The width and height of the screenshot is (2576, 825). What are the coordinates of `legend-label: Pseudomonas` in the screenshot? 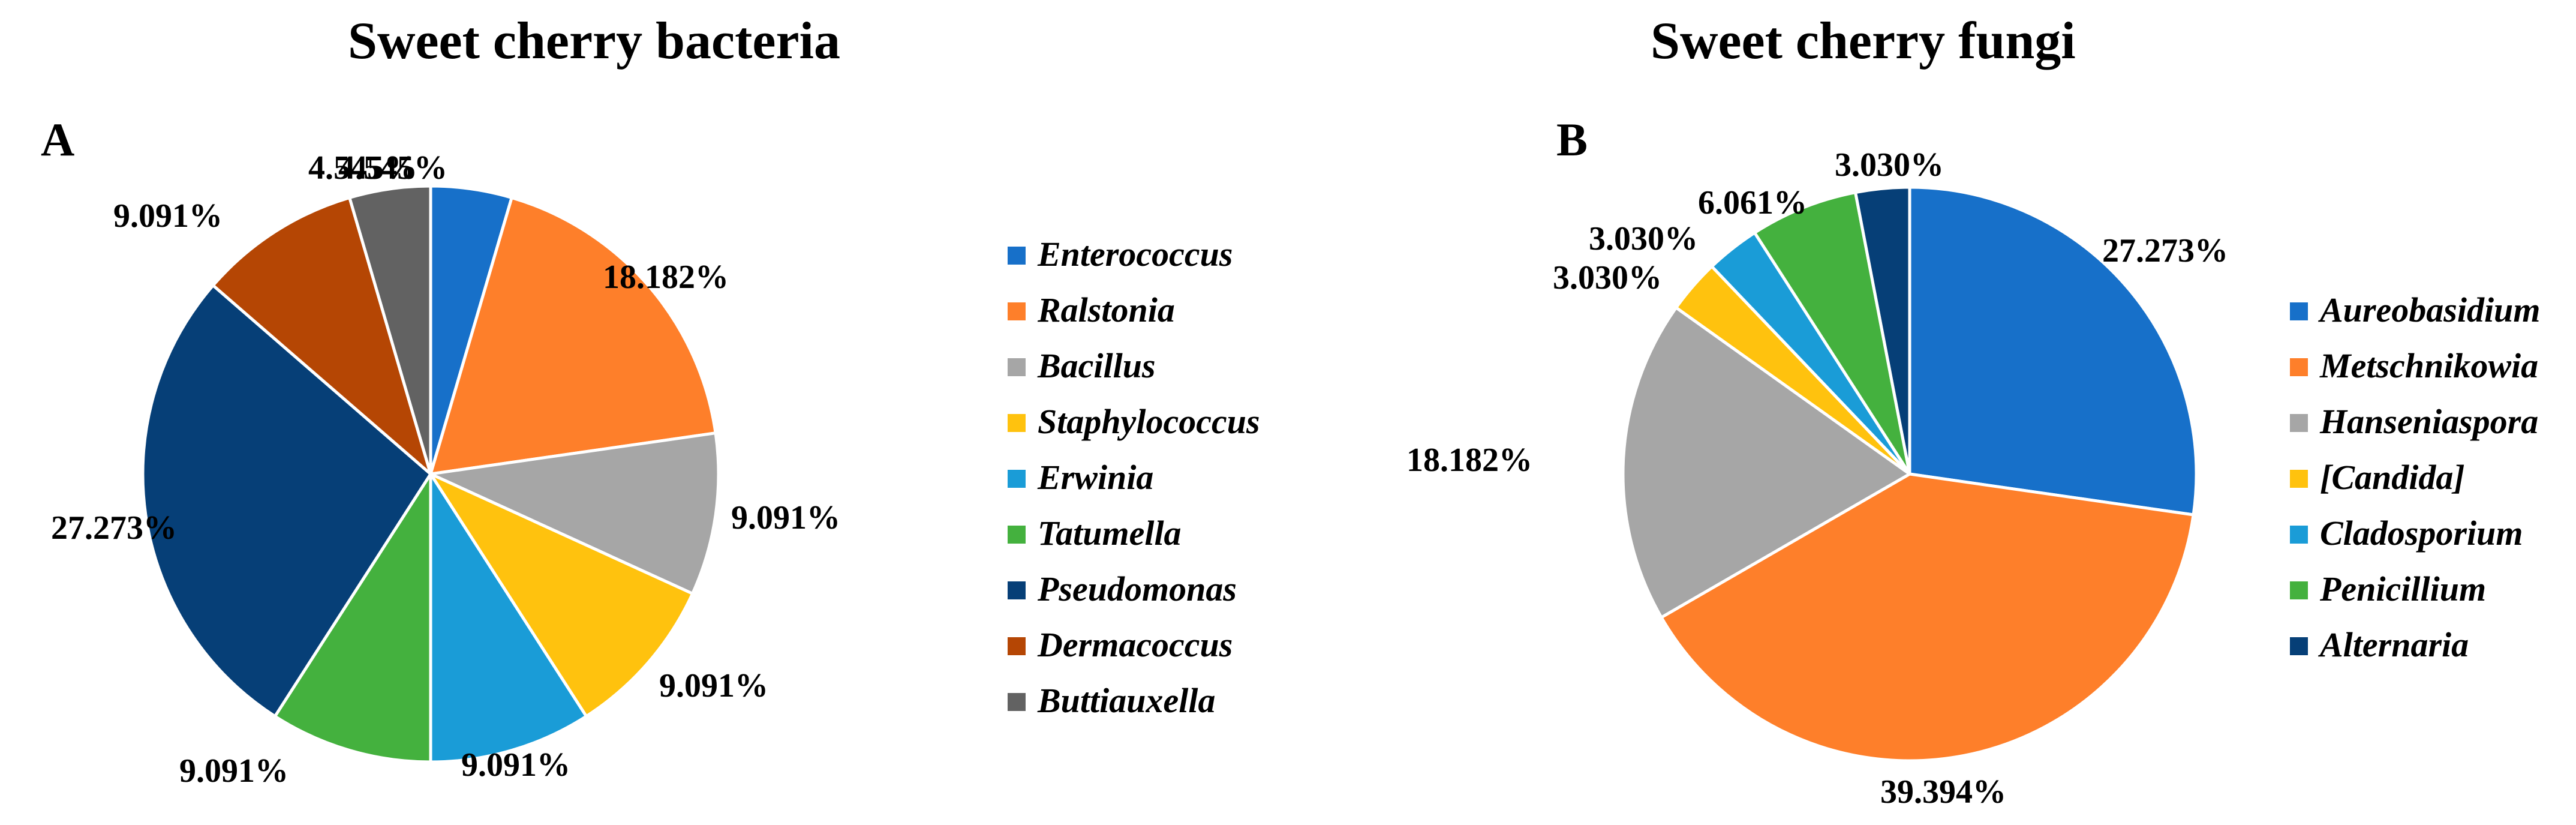 It's located at (1138, 588).